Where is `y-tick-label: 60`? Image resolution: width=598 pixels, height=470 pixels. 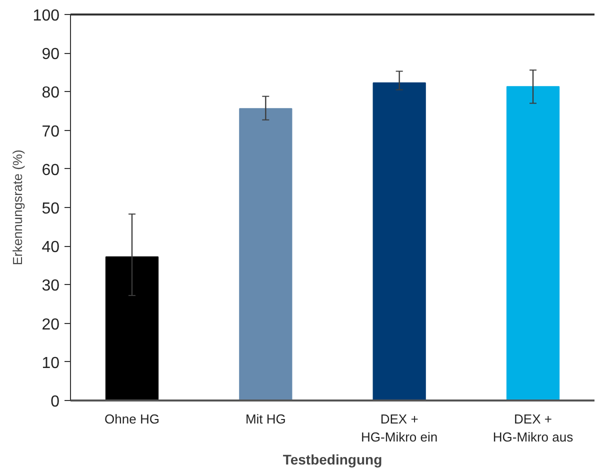 y-tick-label: 60 is located at coordinates (51, 170).